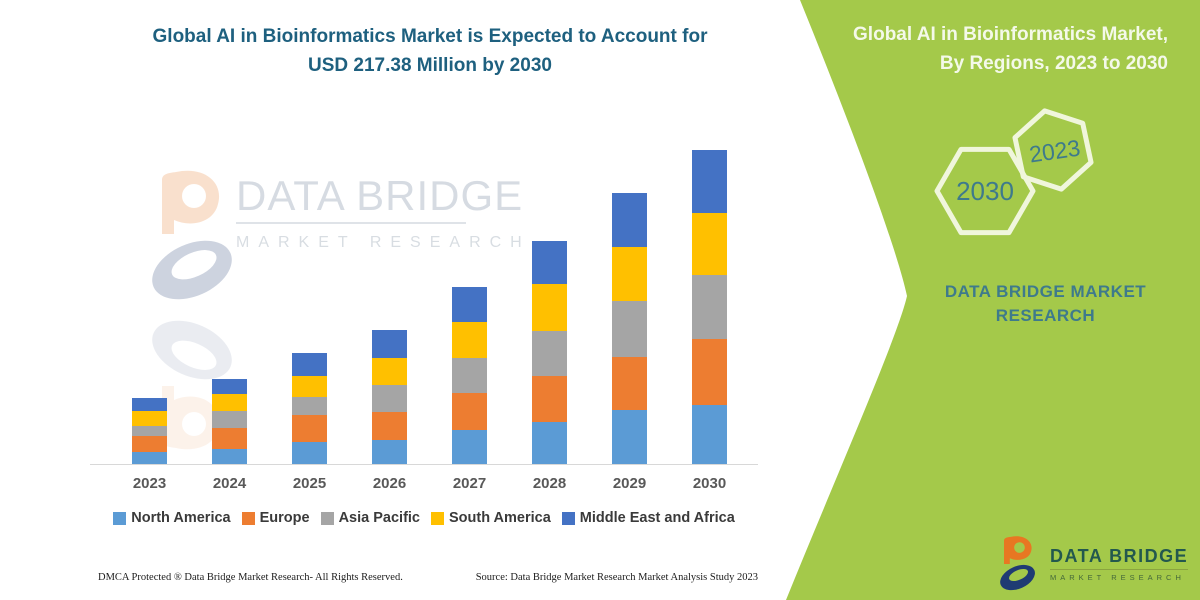 The image size is (1200, 600). I want to click on hexagon-2030-outline, so click(985, 191).